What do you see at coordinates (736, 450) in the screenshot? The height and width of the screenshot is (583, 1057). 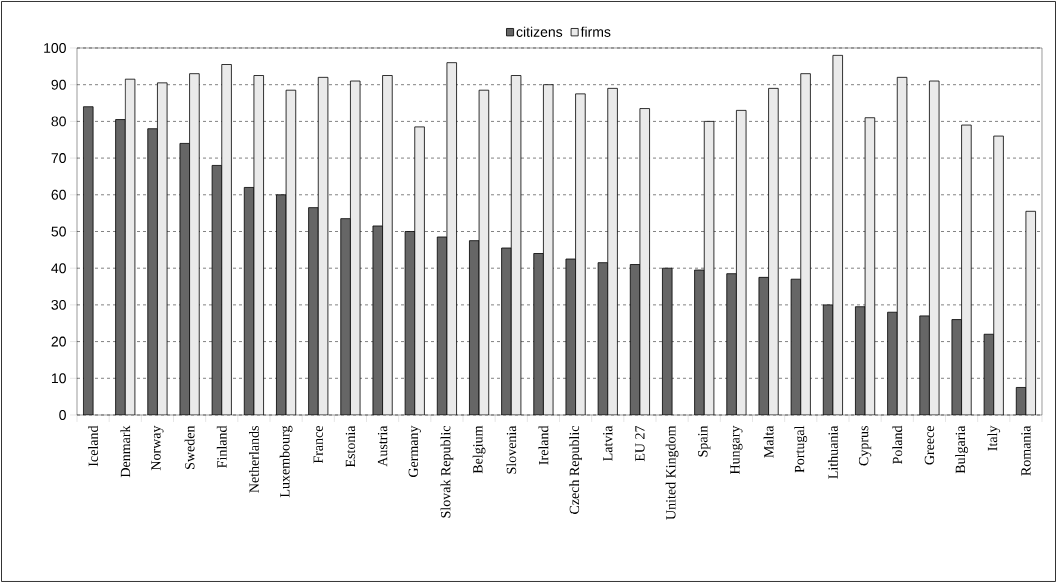 I see `x-tick-label: Hungary` at bounding box center [736, 450].